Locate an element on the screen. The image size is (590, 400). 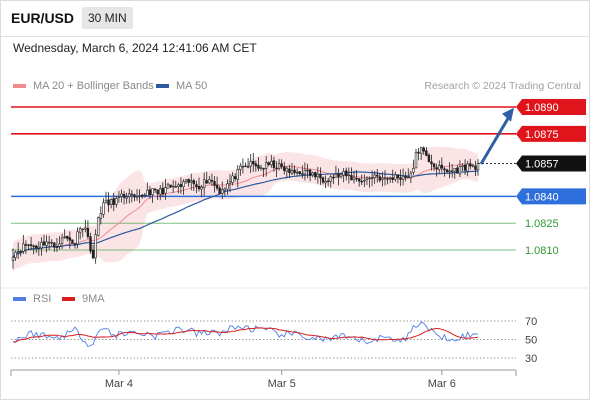
timeframe-button: 30 MIN is located at coordinates (107, 18).